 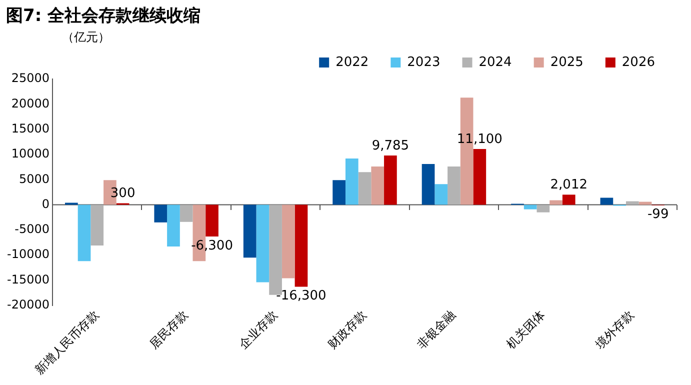 What do you see at coordinates (658, 214) in the screenshot?
I see `data-label: -99` at bounding box center [658, 214].